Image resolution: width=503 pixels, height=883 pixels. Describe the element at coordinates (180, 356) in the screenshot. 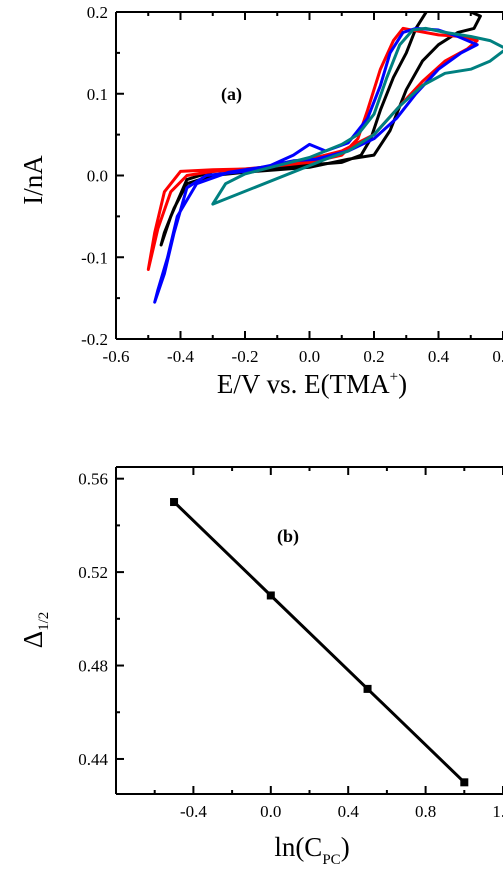

I see `panel-a-x-tick-label: -0.4` at that location.